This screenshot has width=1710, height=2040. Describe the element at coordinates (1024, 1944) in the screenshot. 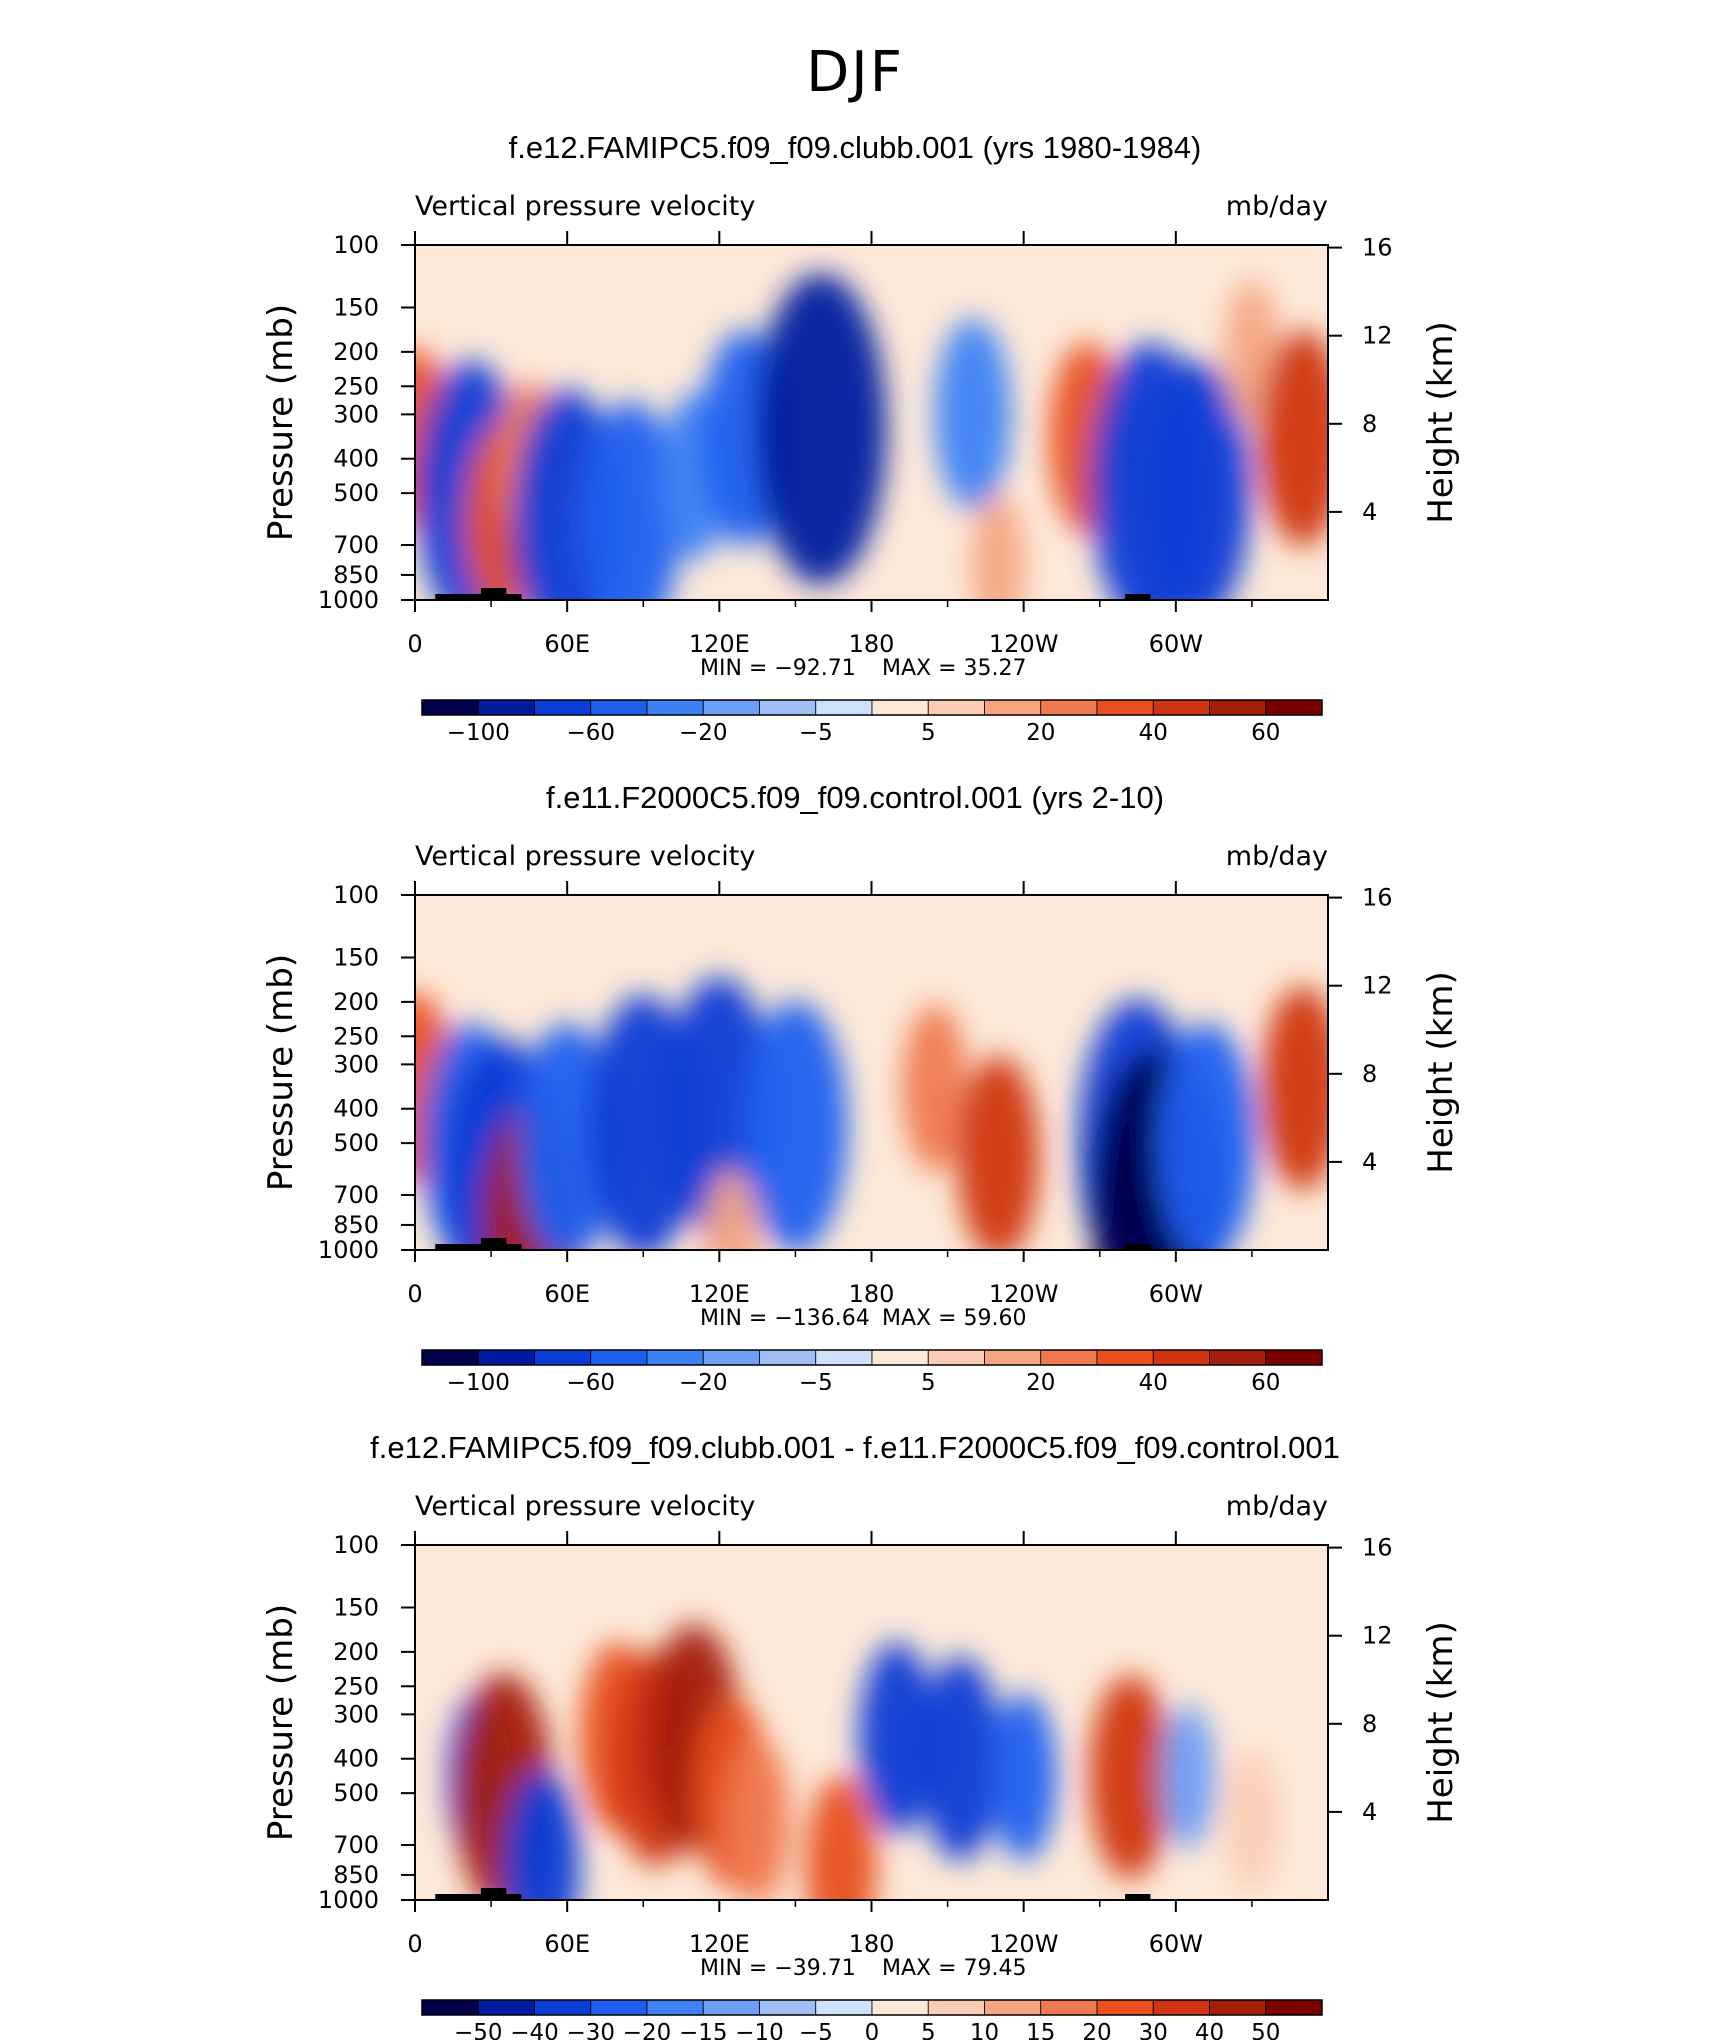

I see `x-tick-label: 120W` at that location.